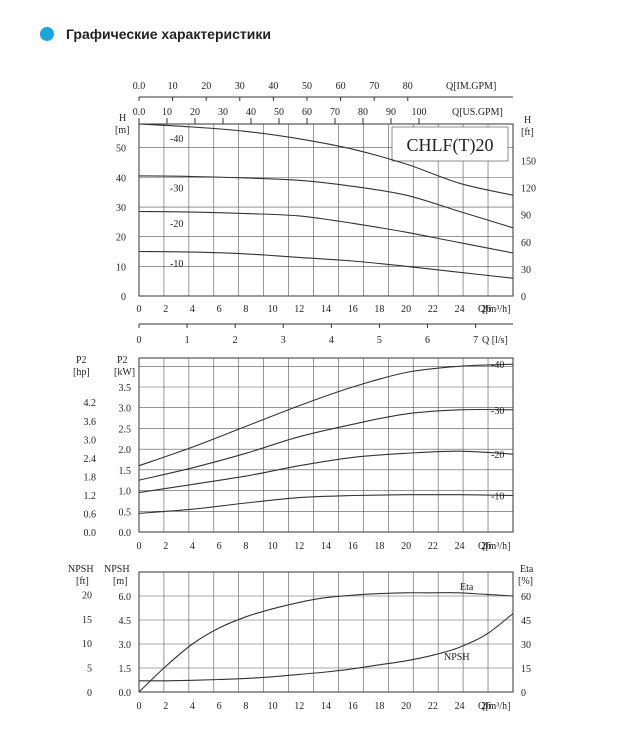 Image resolution: width=620 pixels, height=741 pixels. Describe the element at coordinates (460, 309) in the screenshot. I see `head-x-tick: 24` at that location.